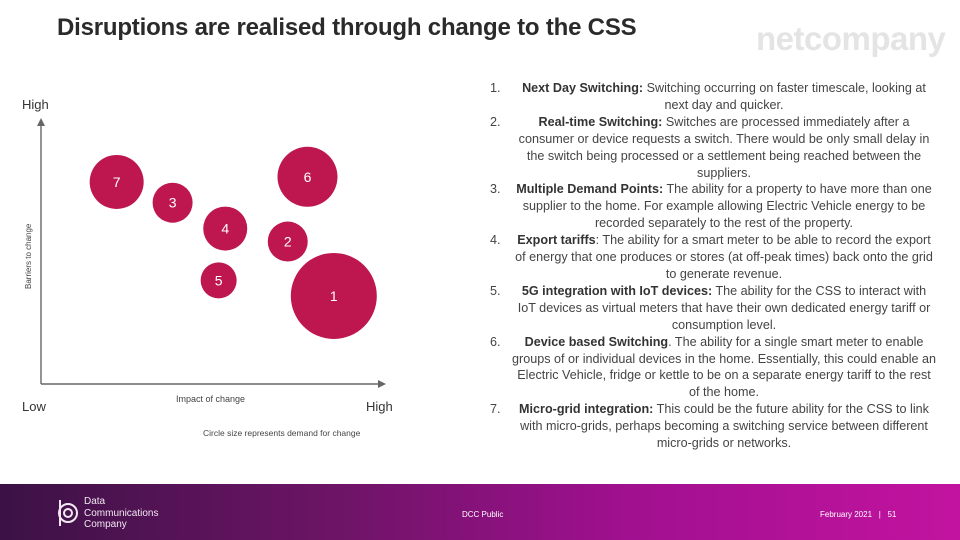 The image size is (960, 540). Describe the element at coordinates (495, 290) in the screenshot. I see `list-item-number: 5.` at that location.